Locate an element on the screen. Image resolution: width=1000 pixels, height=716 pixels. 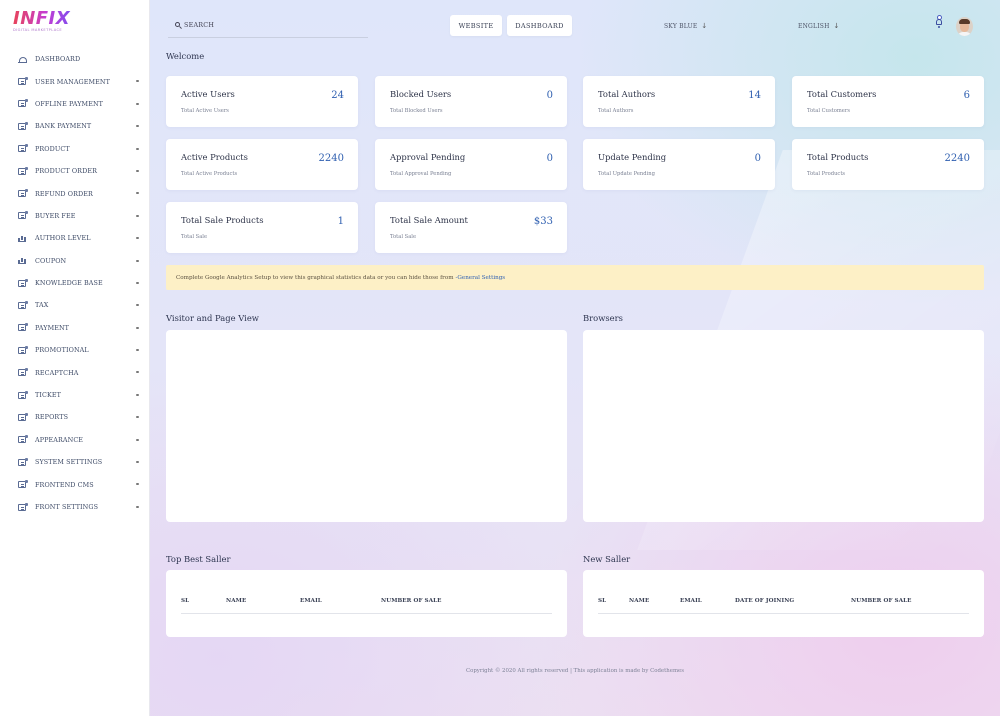
stat-card-total-sale-amount: Total Sale Amount Total Sale $33 is located at coordinates (471, 227).